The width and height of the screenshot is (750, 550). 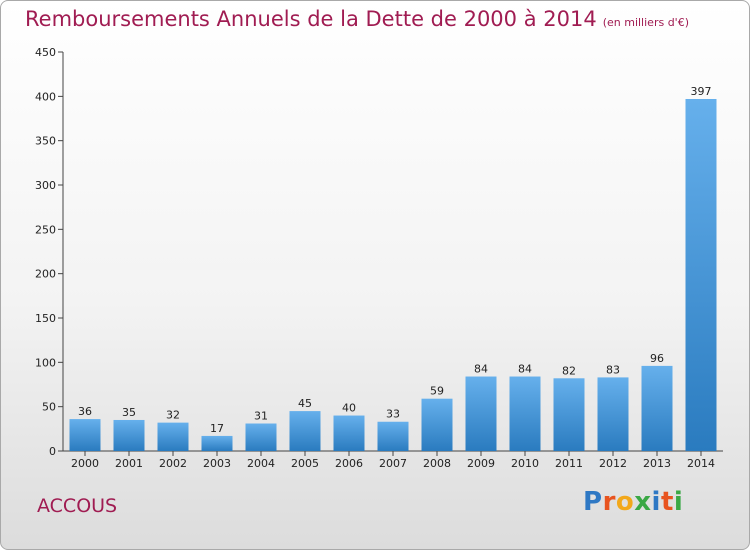 I want to click on x-tick-label-2010: 2010, so click(x=525, y=463).